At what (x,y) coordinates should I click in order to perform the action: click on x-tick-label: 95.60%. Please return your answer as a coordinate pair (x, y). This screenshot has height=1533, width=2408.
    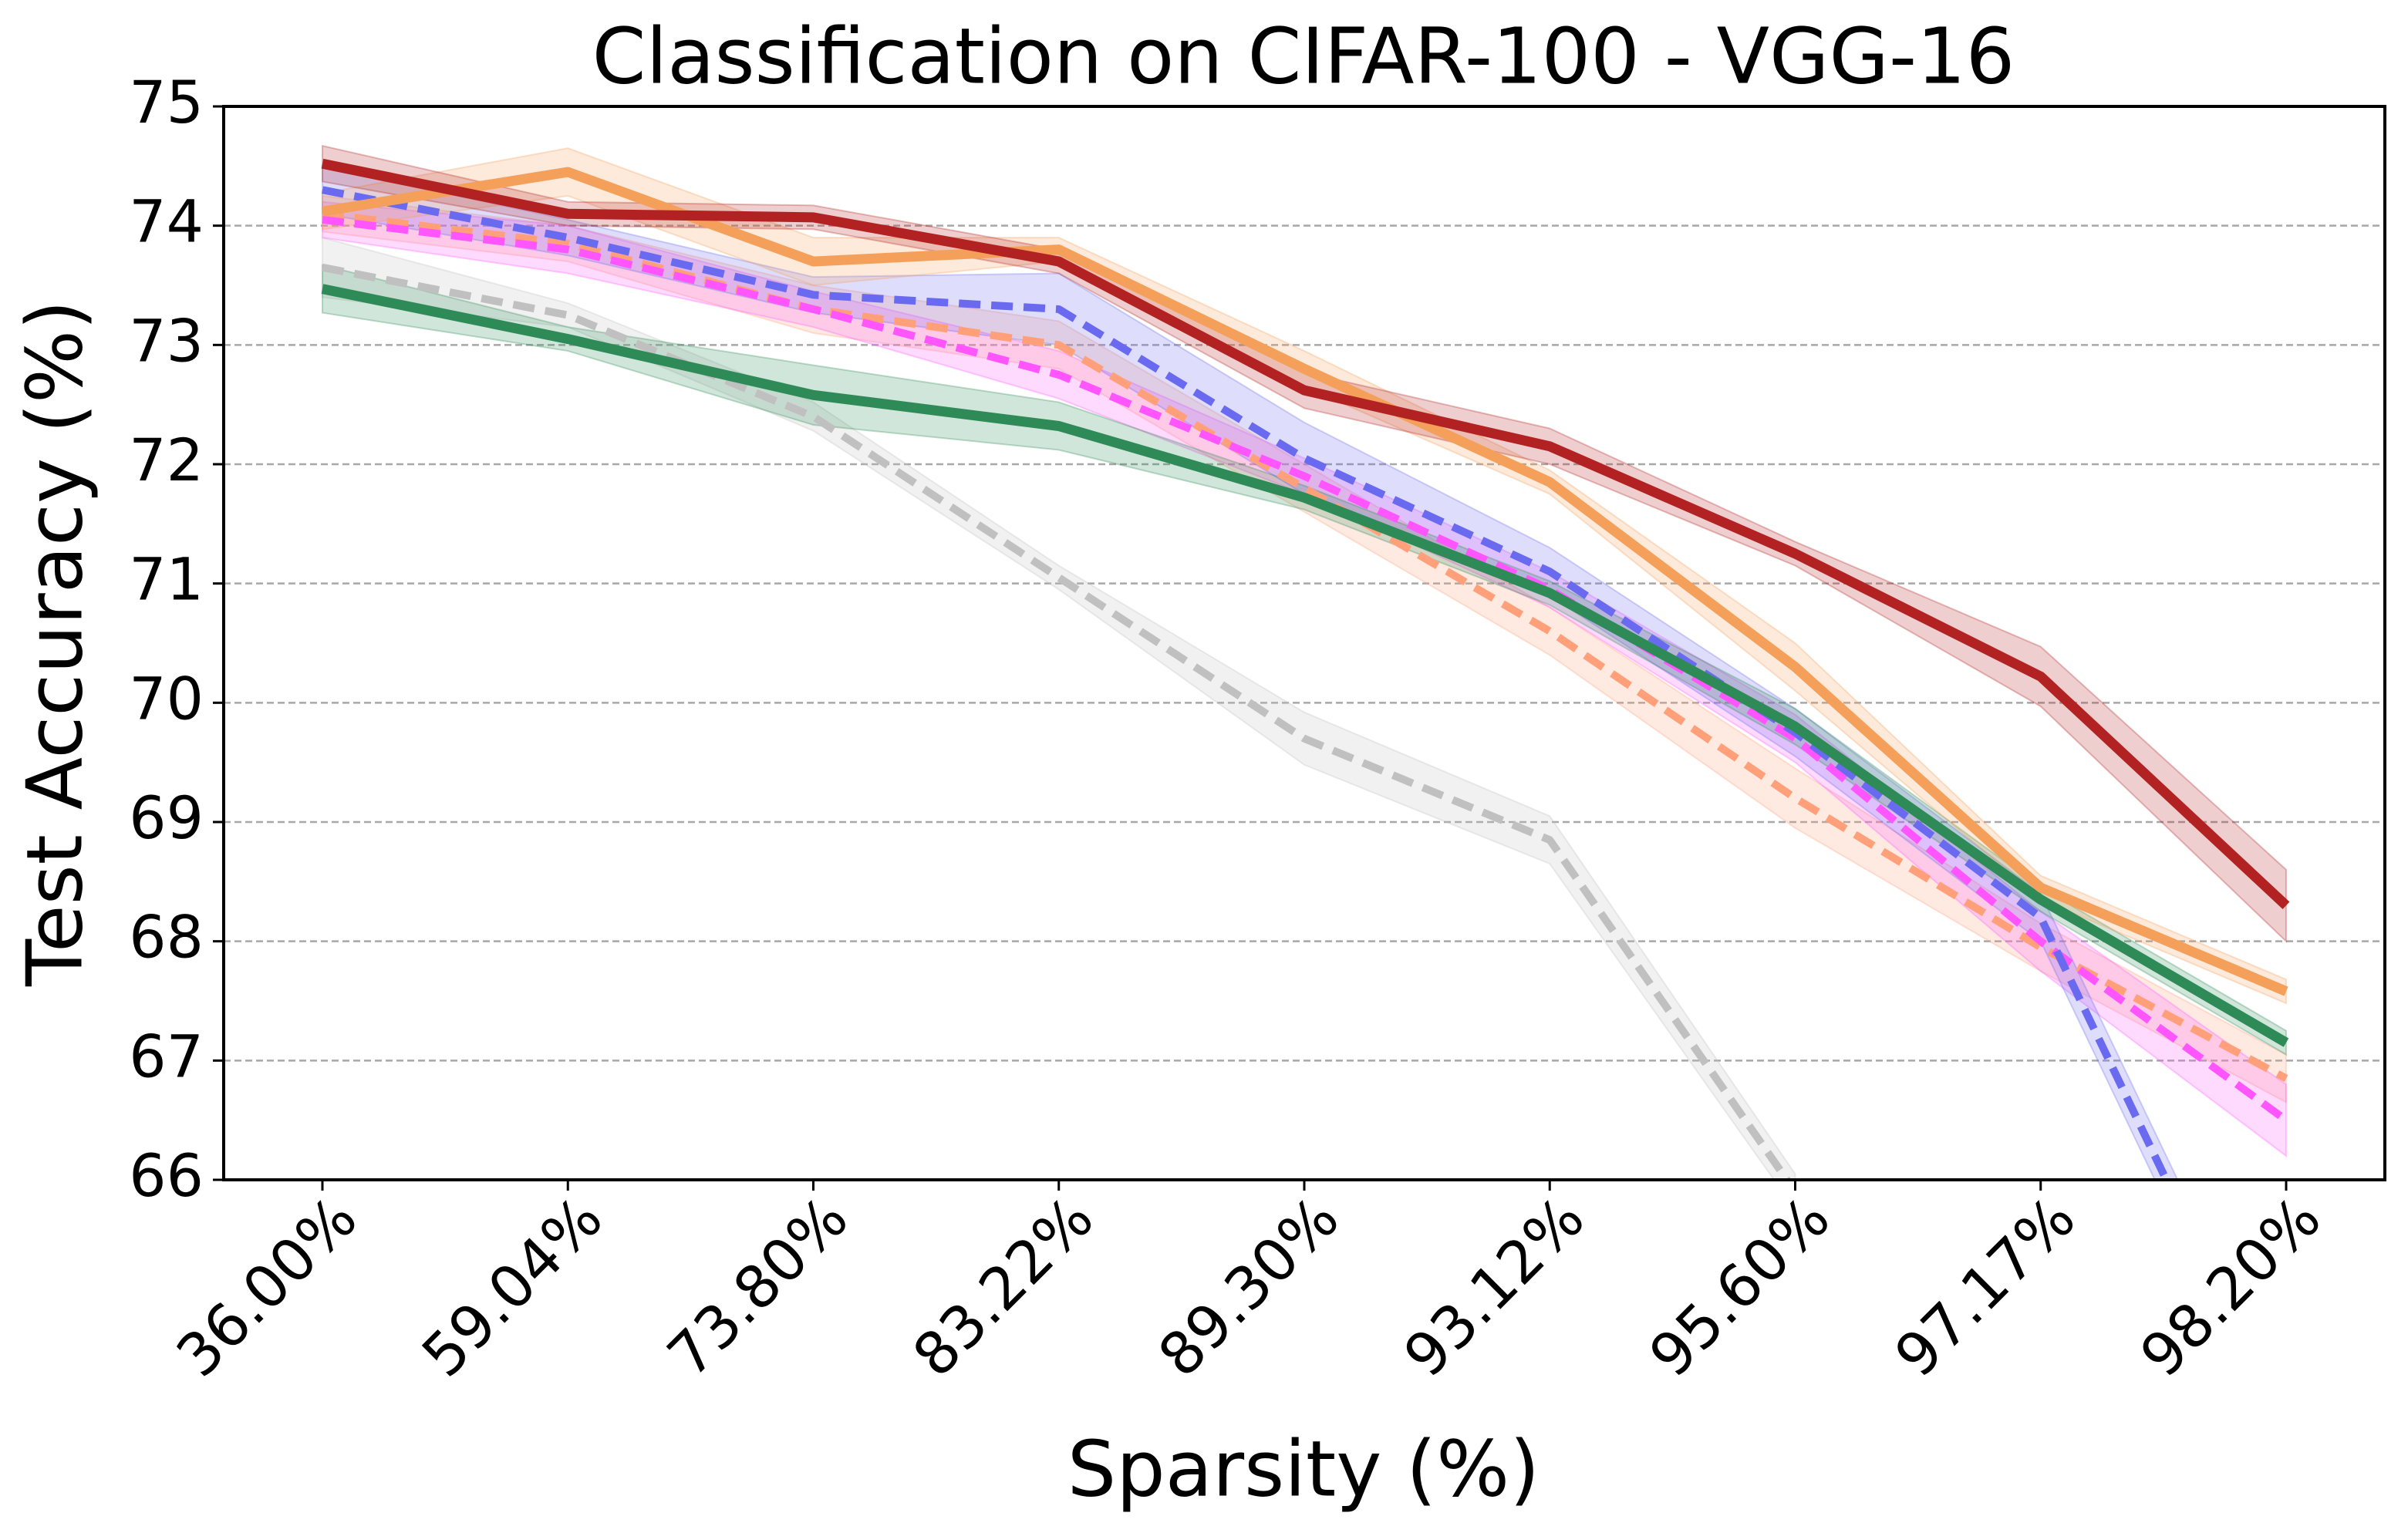
    Looking at the image, I should click on (1739, 1287).